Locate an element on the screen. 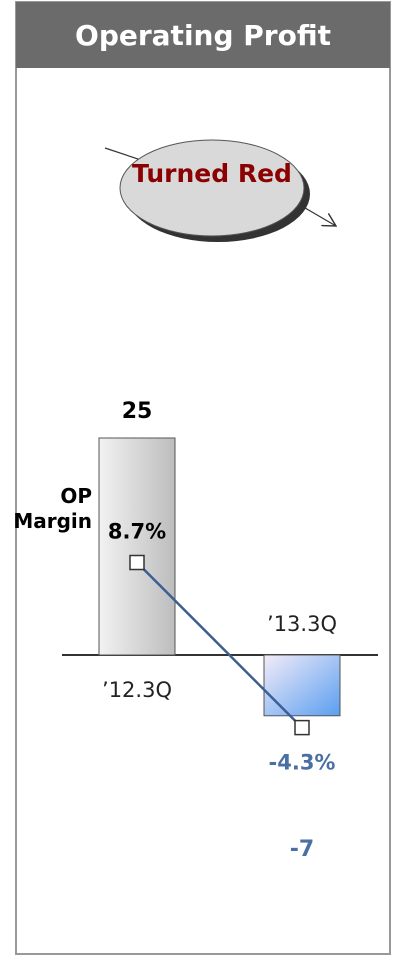 This screenshot has width=404, height=962. annotation: Turned Red is located at coordinates (212, 173).